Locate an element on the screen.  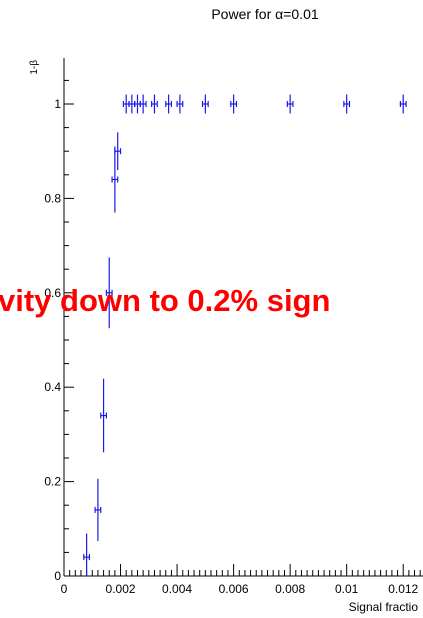
x-tick-label: 0 is located at coordinates (64, 589).